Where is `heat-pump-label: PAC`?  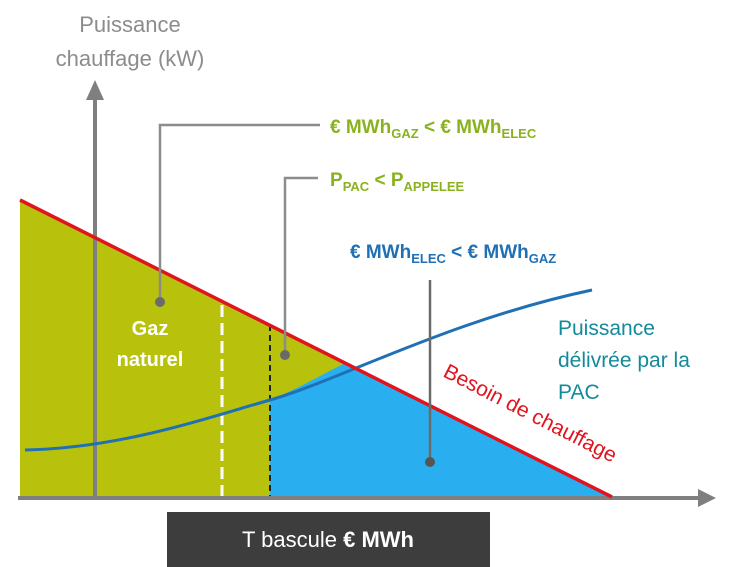
heat-pump-label: PAC is located at coordinates (579, 392).